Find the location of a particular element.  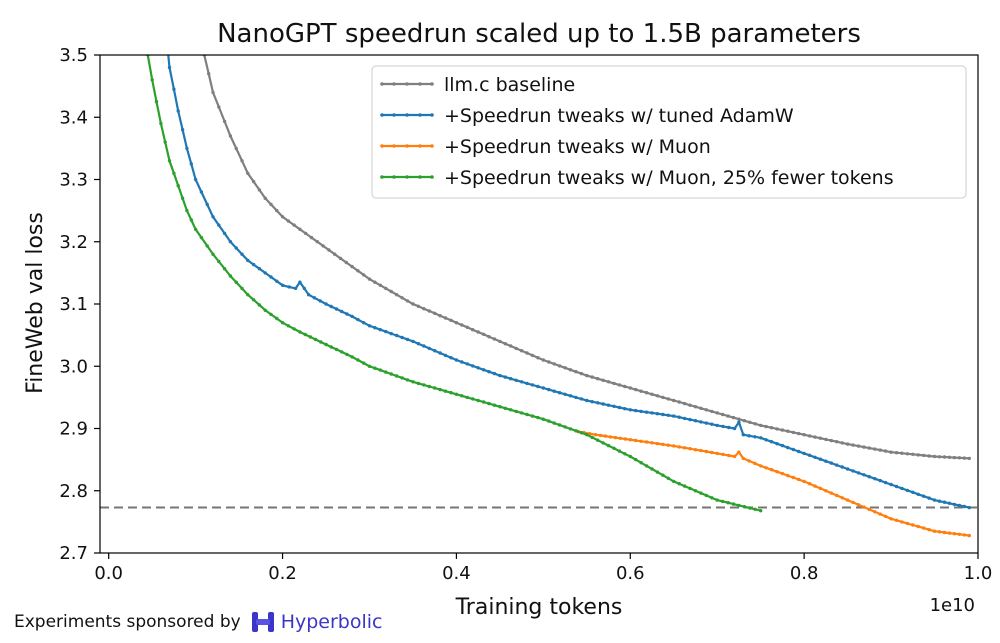

x-axis-label: Training tokens is located at coordinates (539, 607).